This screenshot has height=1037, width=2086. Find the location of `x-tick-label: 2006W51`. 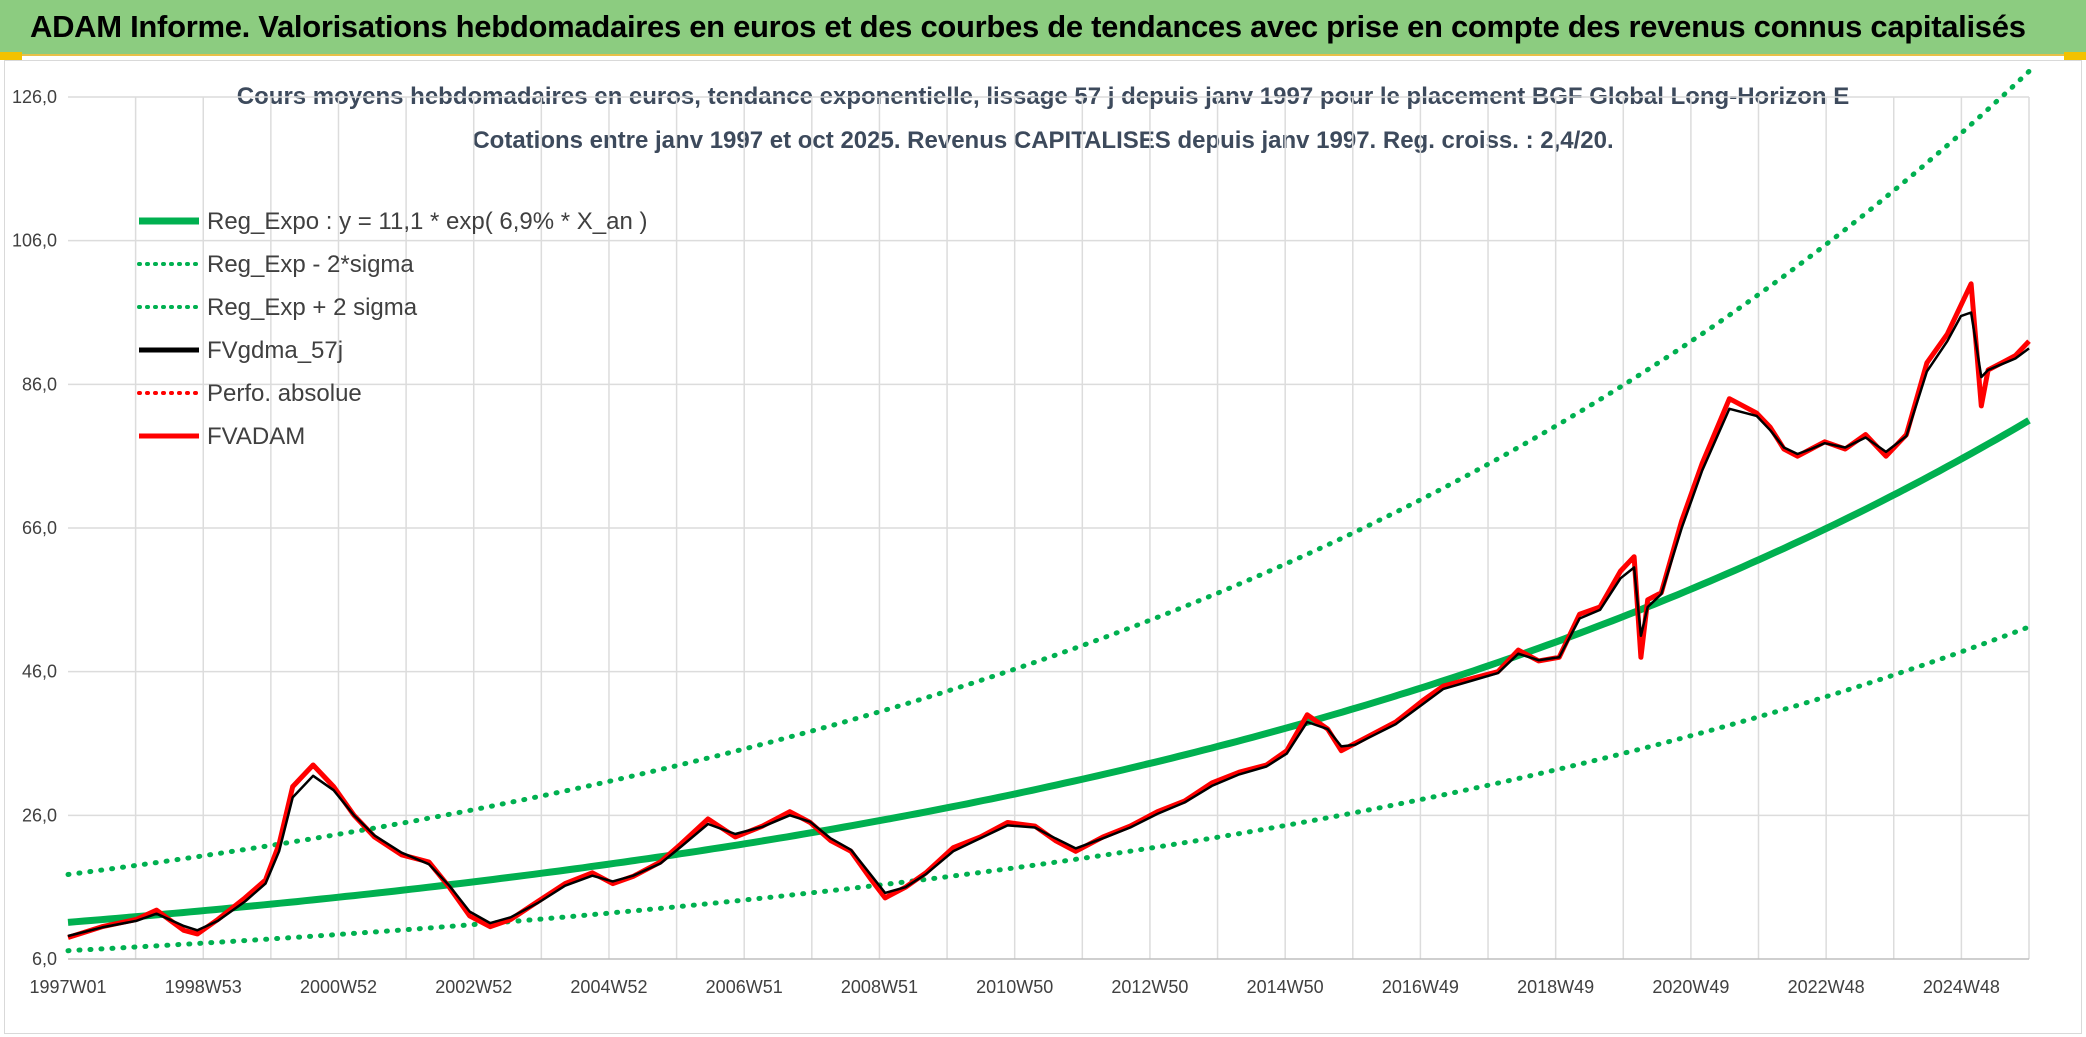

x-tick-label: 2006W51 is located at coordinates (744, 987).